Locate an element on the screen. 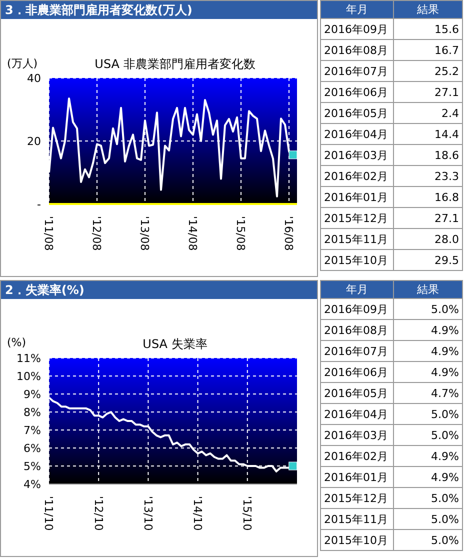 The image size is (464, 559). x-tick-label: '12/10 is located at coordinates (98, 513).